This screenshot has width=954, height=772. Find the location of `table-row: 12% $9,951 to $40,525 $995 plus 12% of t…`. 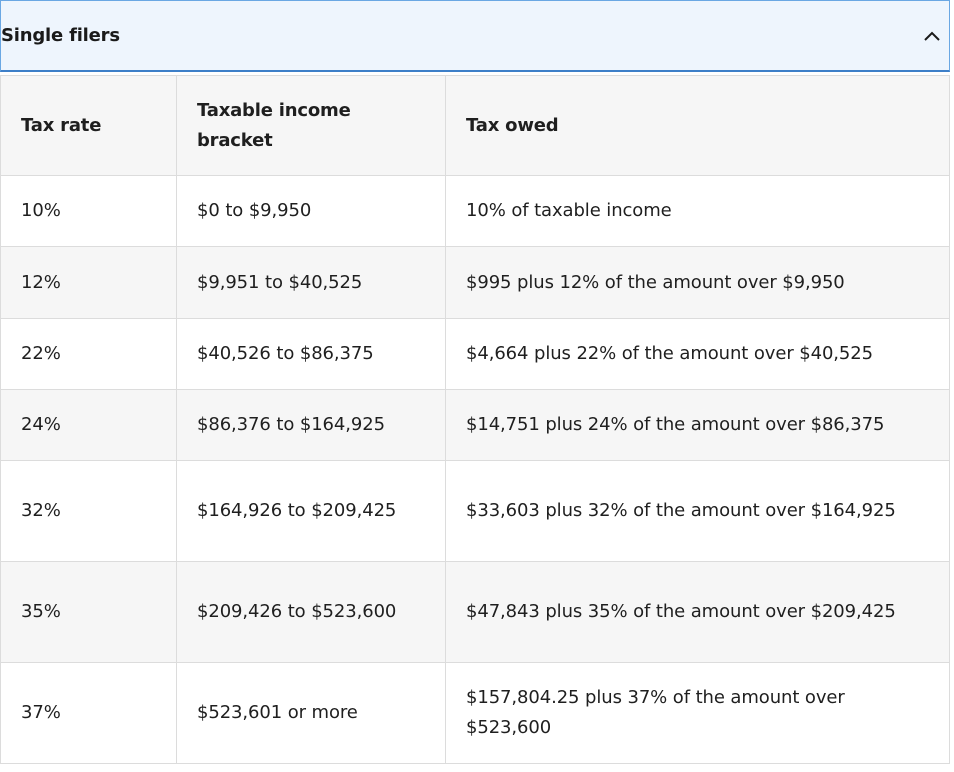

table-row: 12% $9,951 to $40,525 $995 plus 12% of t… is located at coordinates (475, 282).